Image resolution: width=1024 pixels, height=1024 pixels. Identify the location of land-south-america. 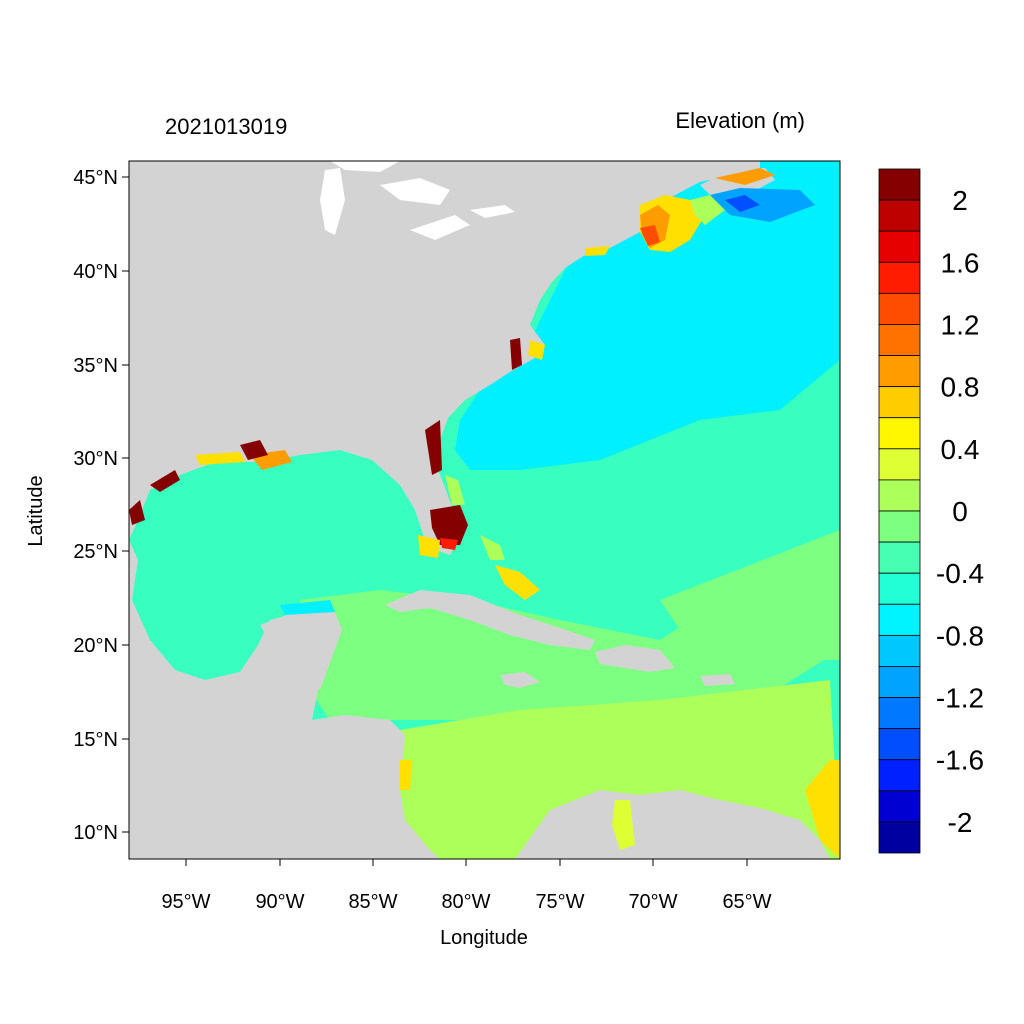
(672, 824).